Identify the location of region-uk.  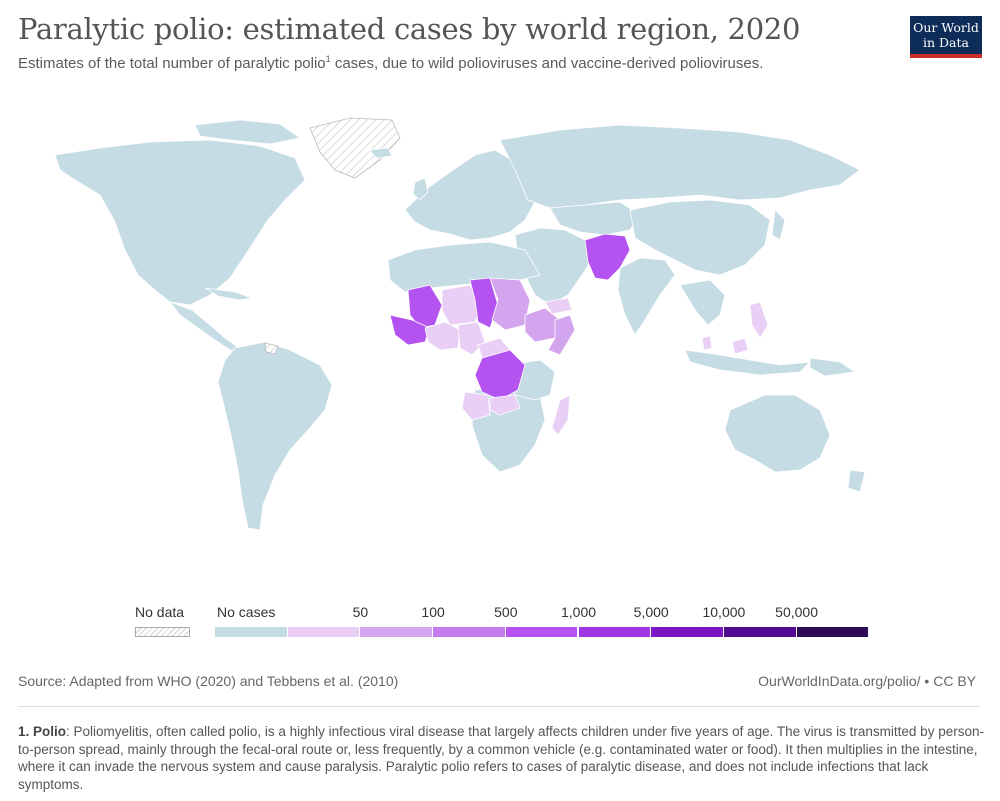
(420, 189).